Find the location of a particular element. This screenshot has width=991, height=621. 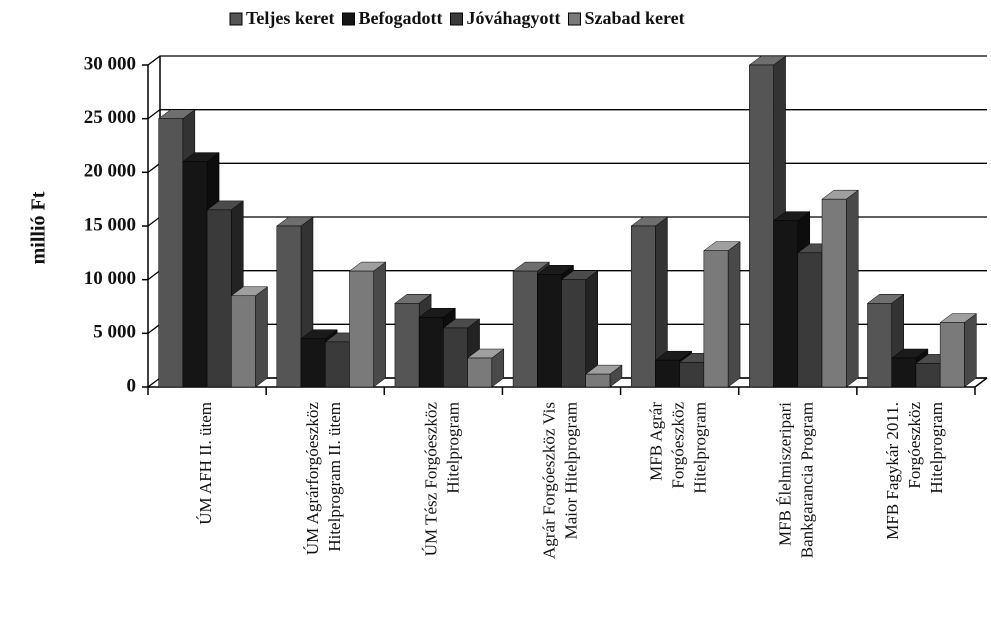

y-tick-label: 5 000 is located at coordinates (114, 332).